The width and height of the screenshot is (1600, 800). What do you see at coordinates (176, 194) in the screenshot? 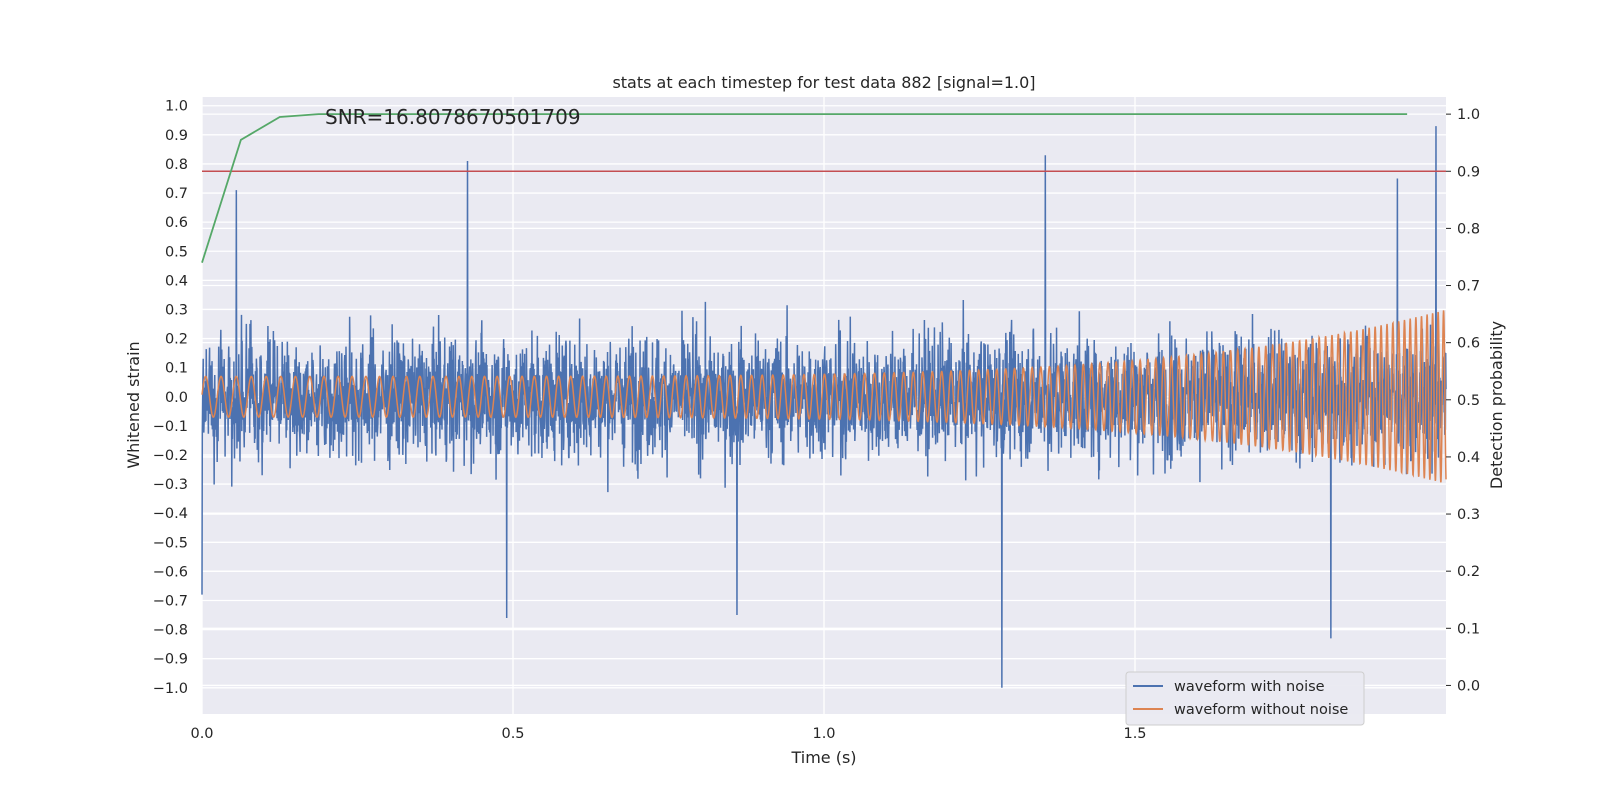
I see `y-tick-label-left: 0.7` at bounding box center [176, 194].